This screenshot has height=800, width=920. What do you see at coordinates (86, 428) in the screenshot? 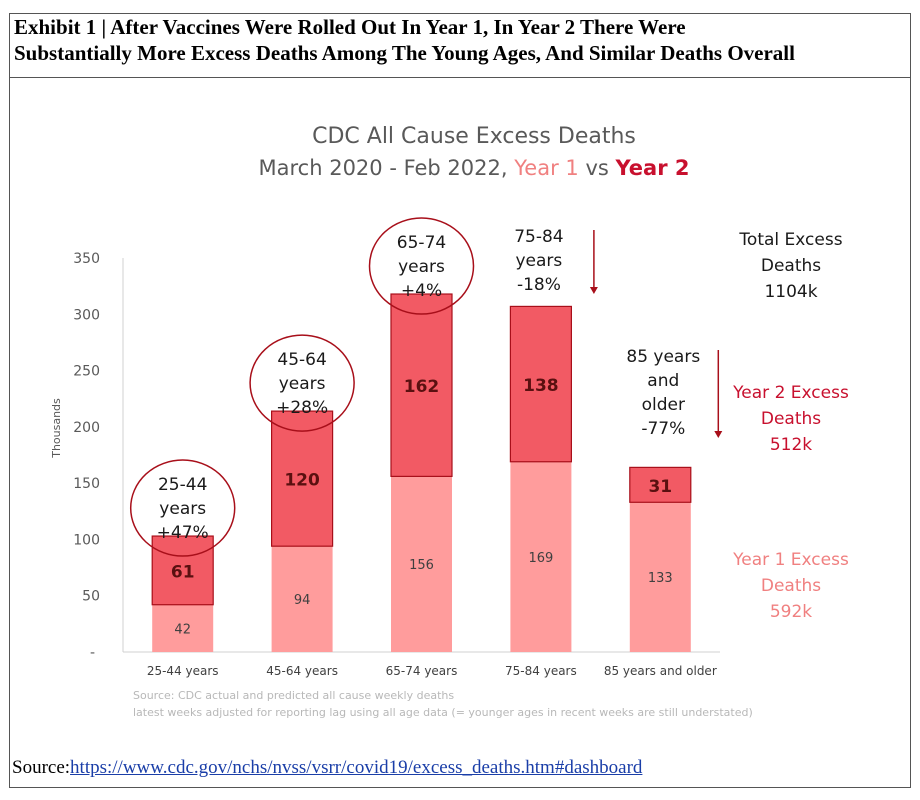
I see `y-tick-label: 200` at bounding box center [86, 428].